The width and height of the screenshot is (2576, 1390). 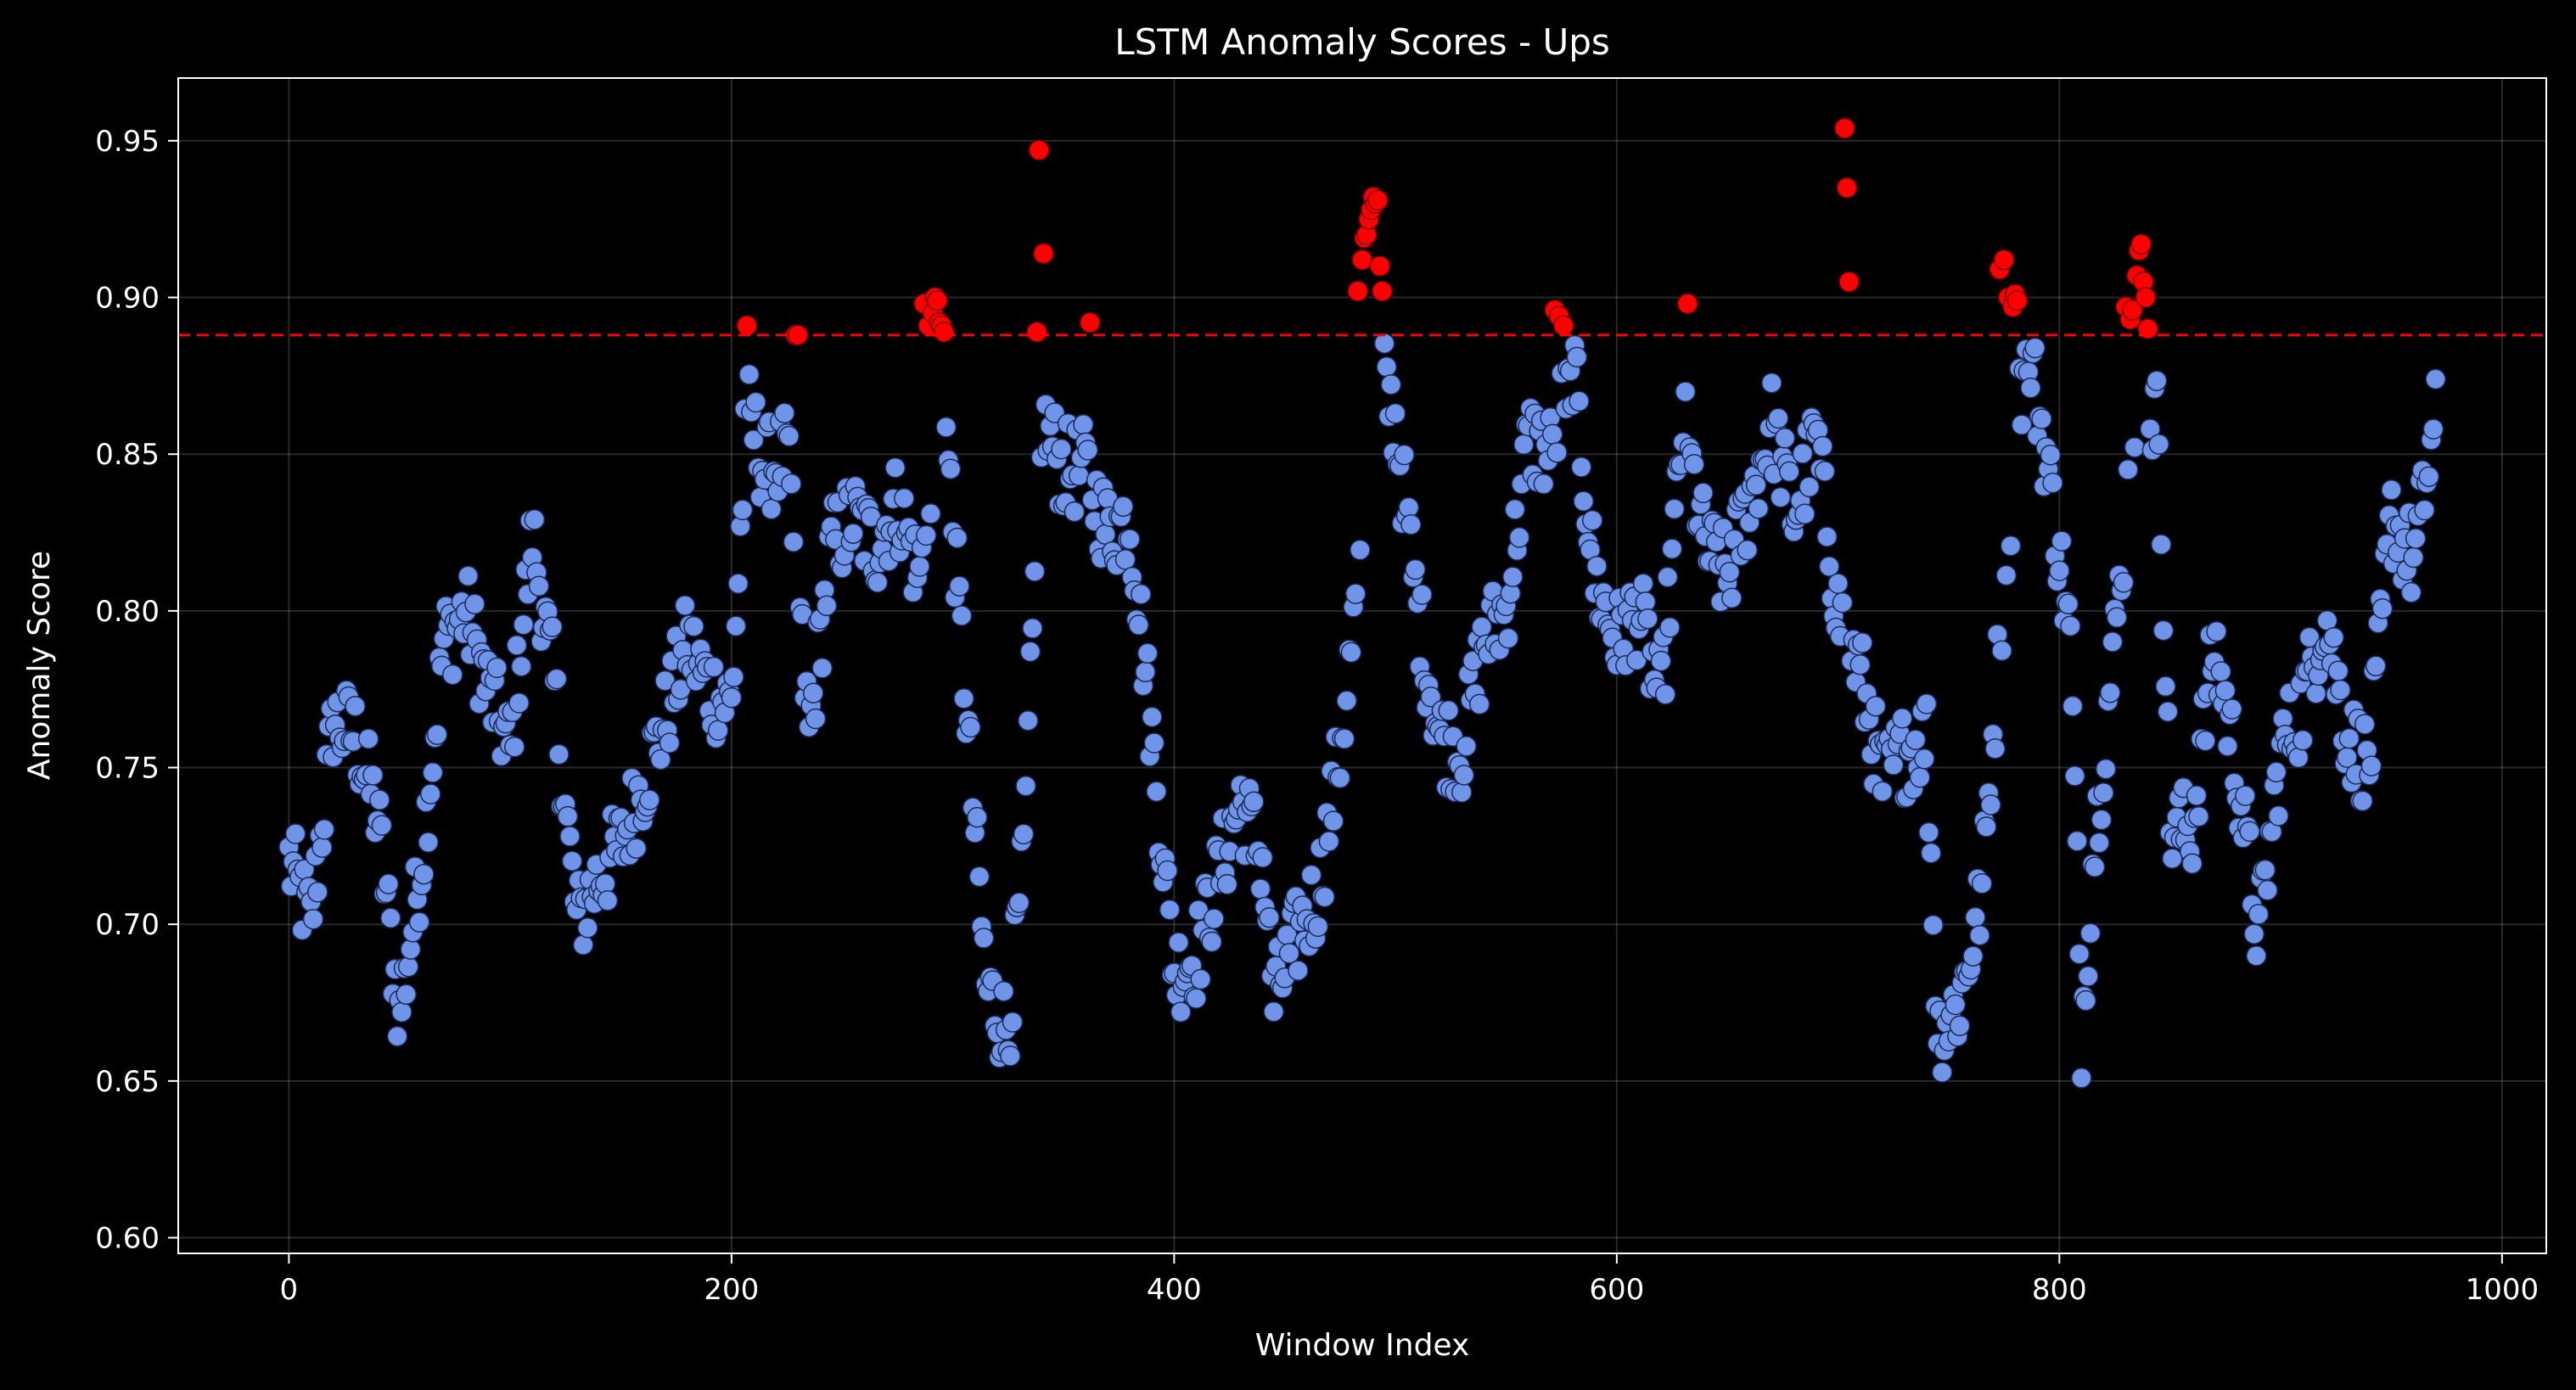 What do you see at coordinates (127, 925) in the screenshot?
I see `y-tick-label: 0.70` at bounding box center [127, 925].